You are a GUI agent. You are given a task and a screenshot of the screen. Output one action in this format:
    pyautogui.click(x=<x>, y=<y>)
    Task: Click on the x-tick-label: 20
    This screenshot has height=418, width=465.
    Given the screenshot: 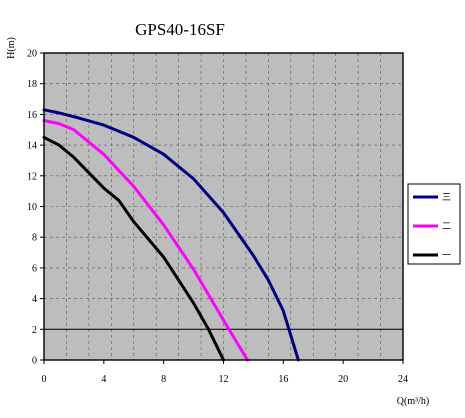 What is the action you would take?
    pyautogui.click(x=343, y=379)
    